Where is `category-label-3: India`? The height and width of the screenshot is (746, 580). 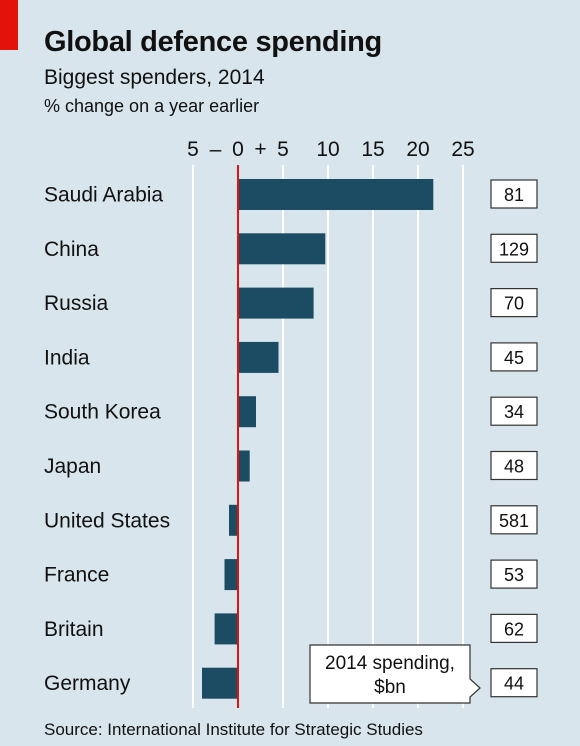 category-label-3: India is located at coordinates (67, 357).